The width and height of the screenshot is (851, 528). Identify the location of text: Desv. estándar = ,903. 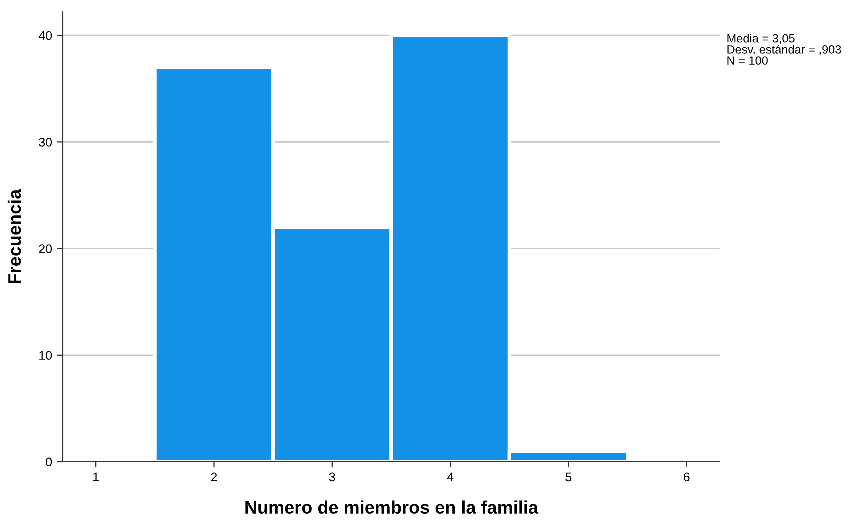
(785, 50).